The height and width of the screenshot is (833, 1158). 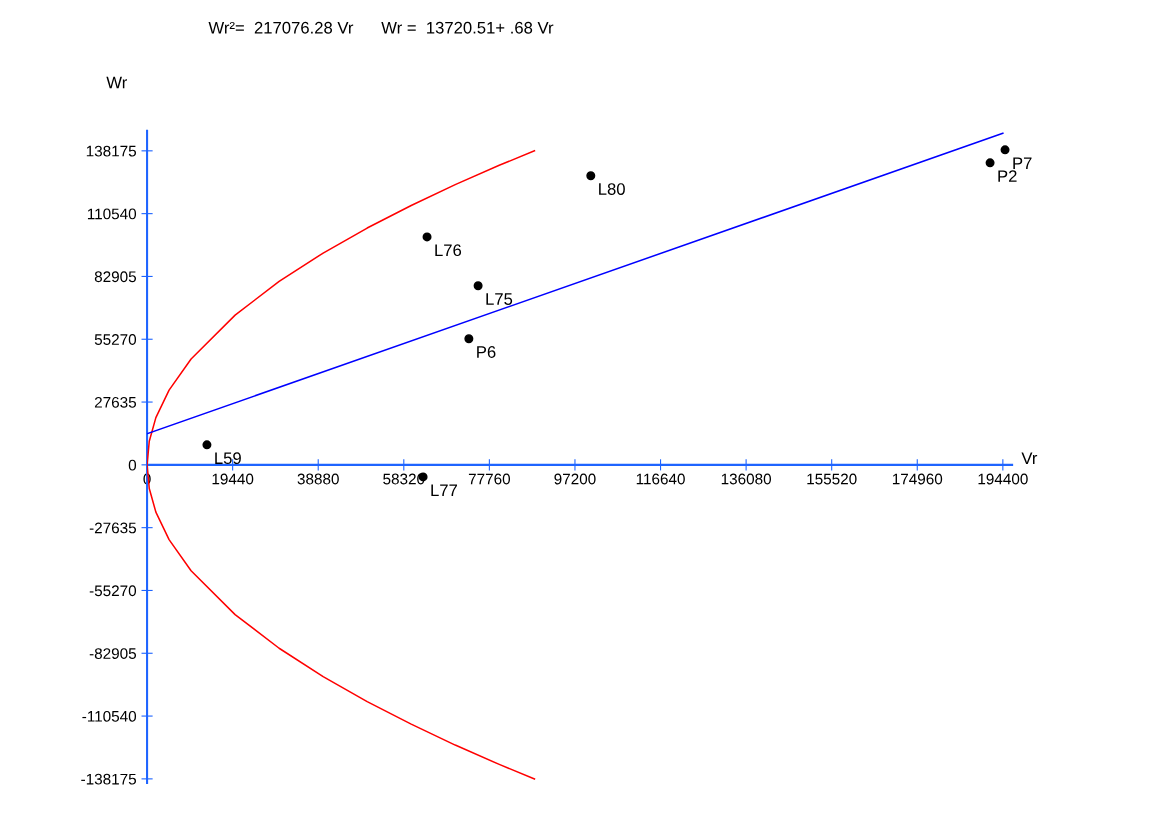 What do you see at coordinates (489, 479) in the screenshot?
I see `x-tick-label: 77760` at bounding box center [489, 479].